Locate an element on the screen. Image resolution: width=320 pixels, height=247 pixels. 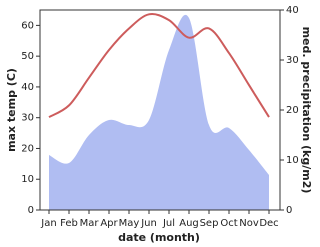
x-tick-label: May is located at coordinates (129, 223).